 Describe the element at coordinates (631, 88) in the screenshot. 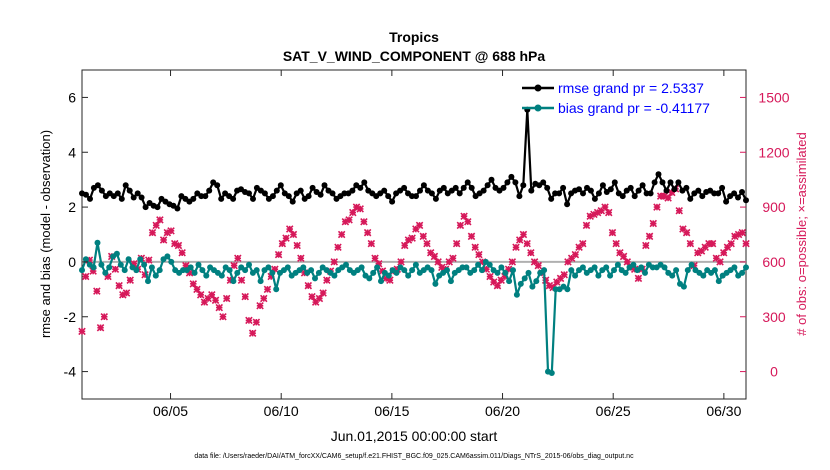

I see `legend-rmse-label: rmse grand pr = 2.5337` at that location.